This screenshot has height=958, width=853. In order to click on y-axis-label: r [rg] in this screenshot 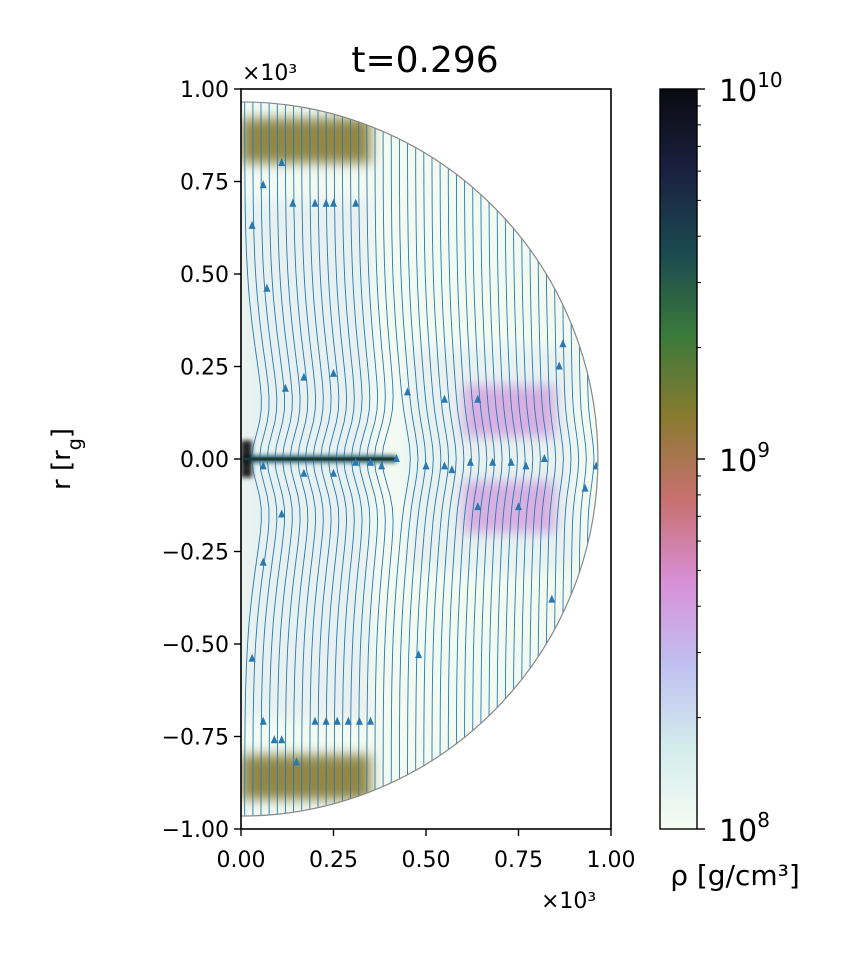, I will do `click(66, 459)`.